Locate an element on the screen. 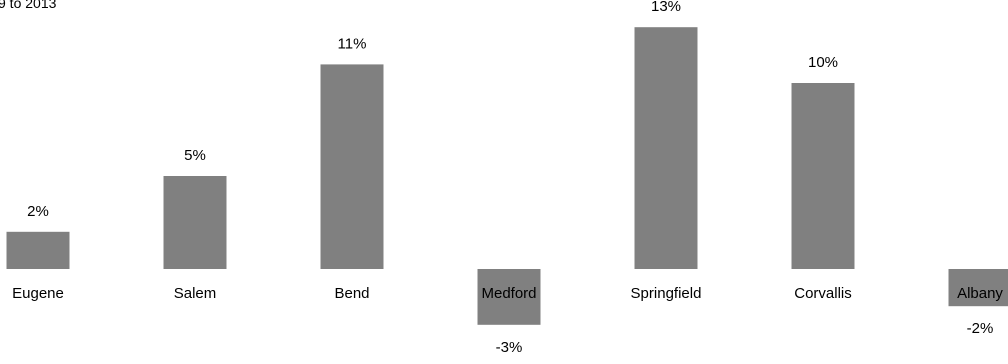 Image resolution: width=1008 pixels, height=364 pixels. bar-corvallis is located at coordinates (823, 176).